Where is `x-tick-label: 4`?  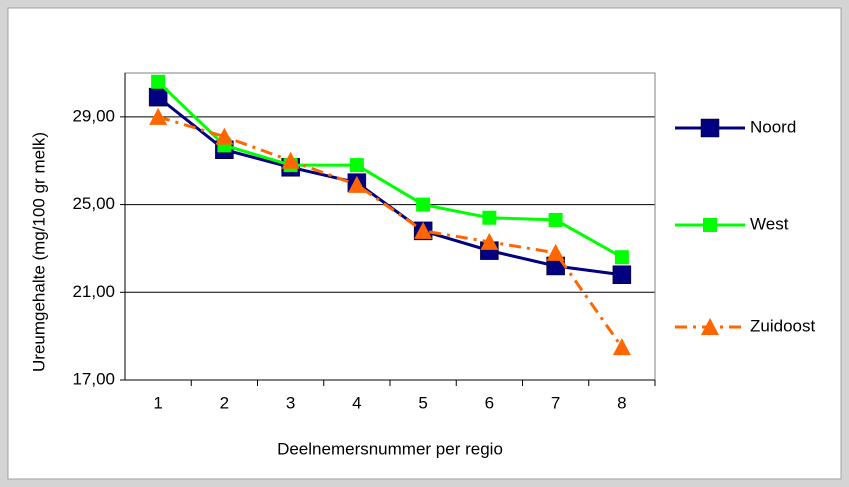
x-tick-label: 4 is located at coordinates (356, 402).